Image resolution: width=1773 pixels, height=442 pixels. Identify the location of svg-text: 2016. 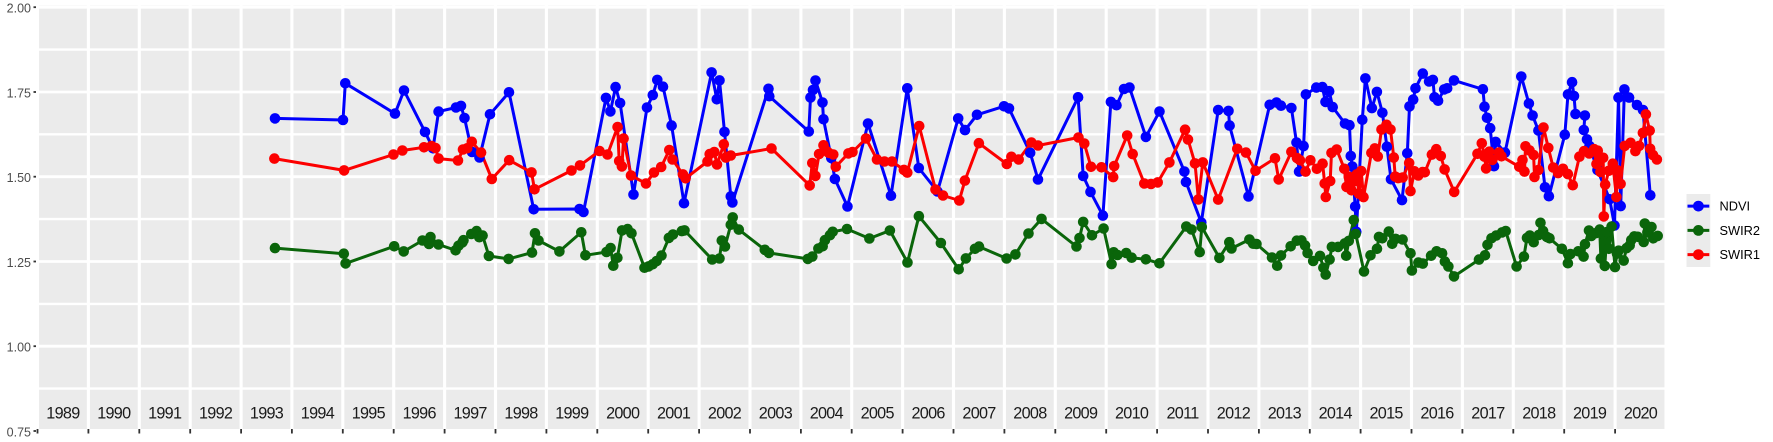
(1437, 414).